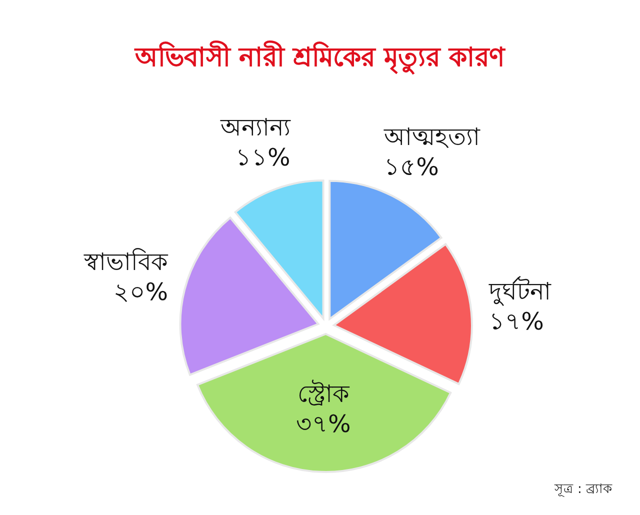  What do you see at coordinates (411, 167) in the screenshot?
I see `data-label: ১৫%` at bounding box center [411, 167].